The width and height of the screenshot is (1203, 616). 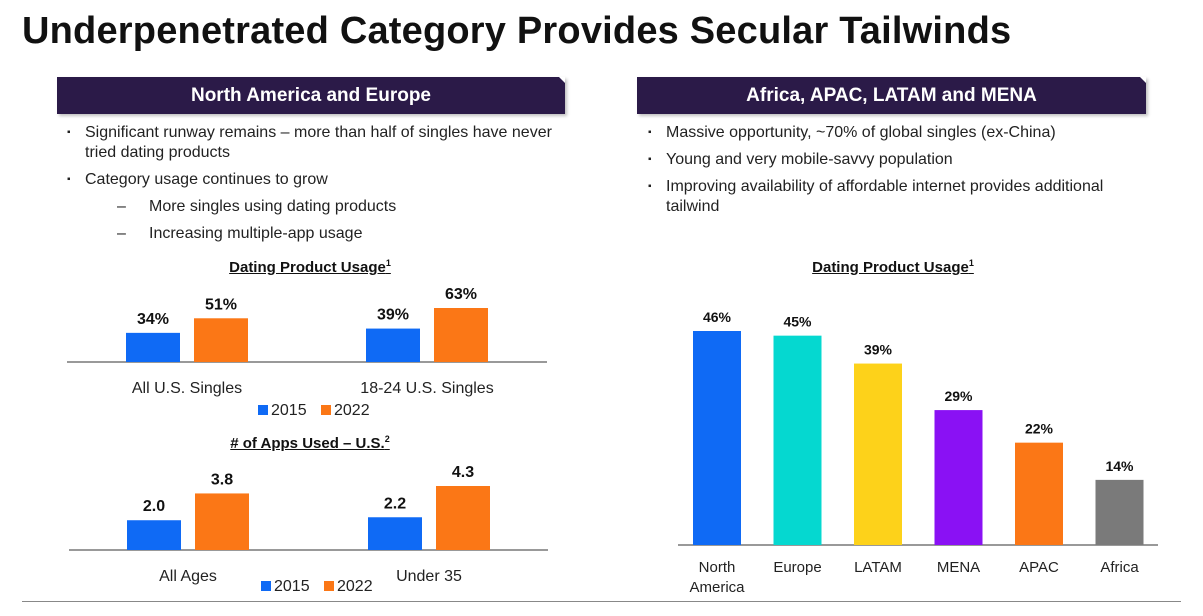 I want to click on chart-title-apps: # of Apps Used – U.S.2, so click(x=310, y=443).